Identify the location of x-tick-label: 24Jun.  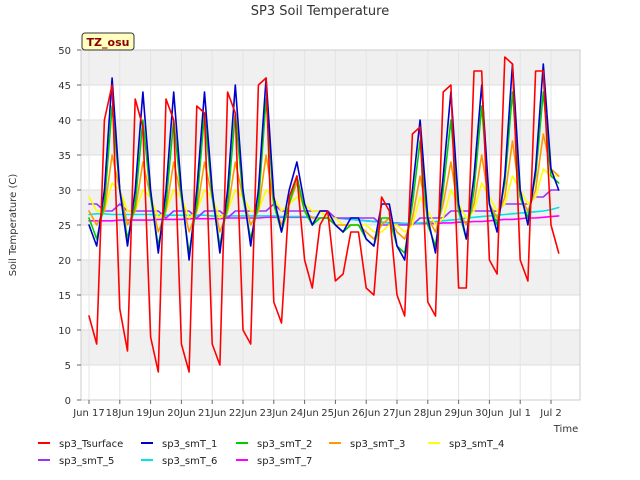
(304, 413).